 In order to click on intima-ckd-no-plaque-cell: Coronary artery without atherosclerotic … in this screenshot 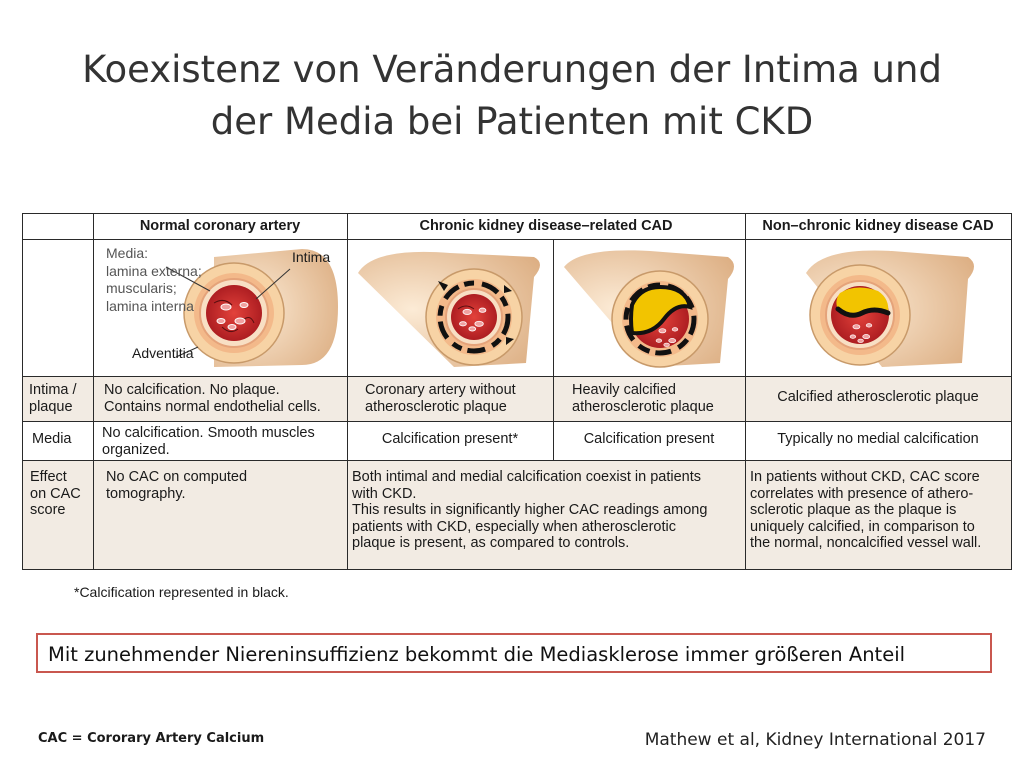, I will do `click(440, 398)`.